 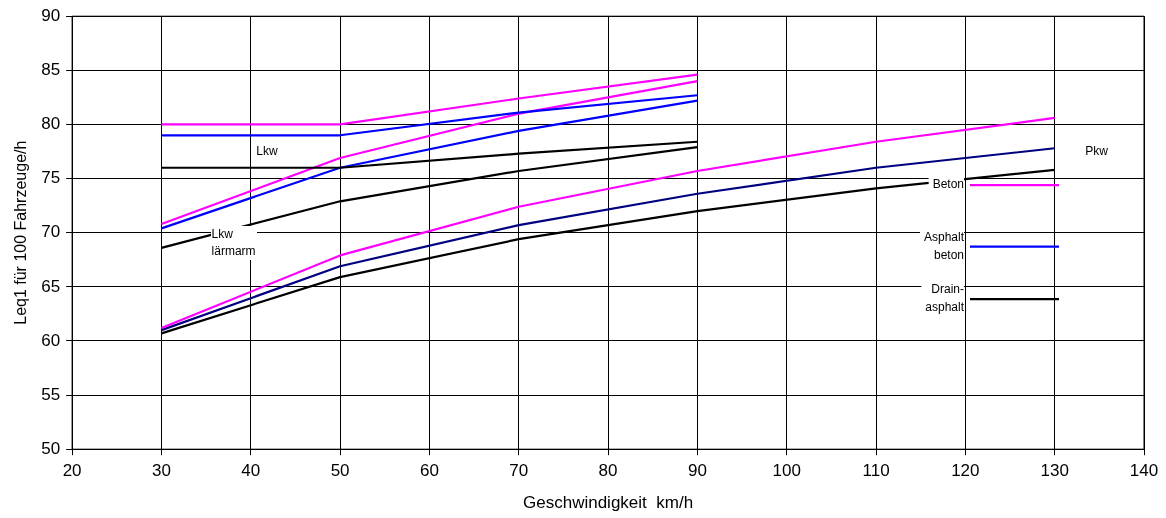 I want to click on y-tick-label: 70, so click(x=51, y=232).